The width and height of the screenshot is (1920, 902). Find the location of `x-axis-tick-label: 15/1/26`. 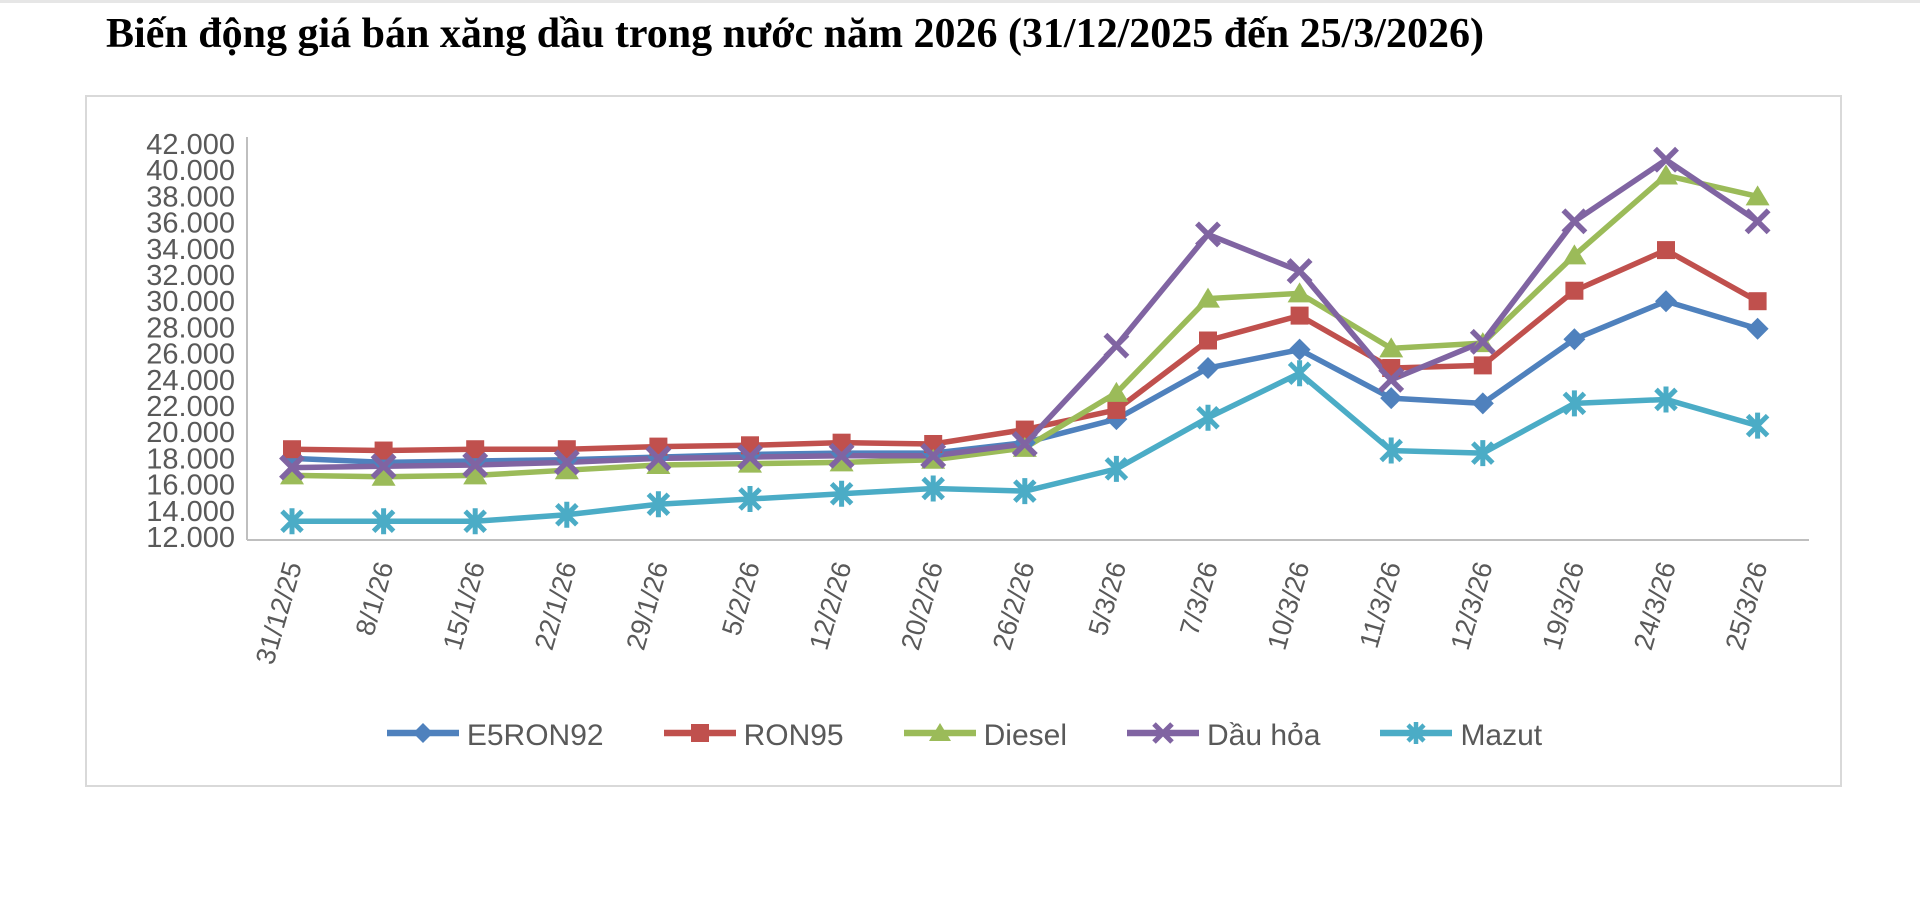

x-axis-tick-label: 15/1/26 is located at coordinates (464, 605).